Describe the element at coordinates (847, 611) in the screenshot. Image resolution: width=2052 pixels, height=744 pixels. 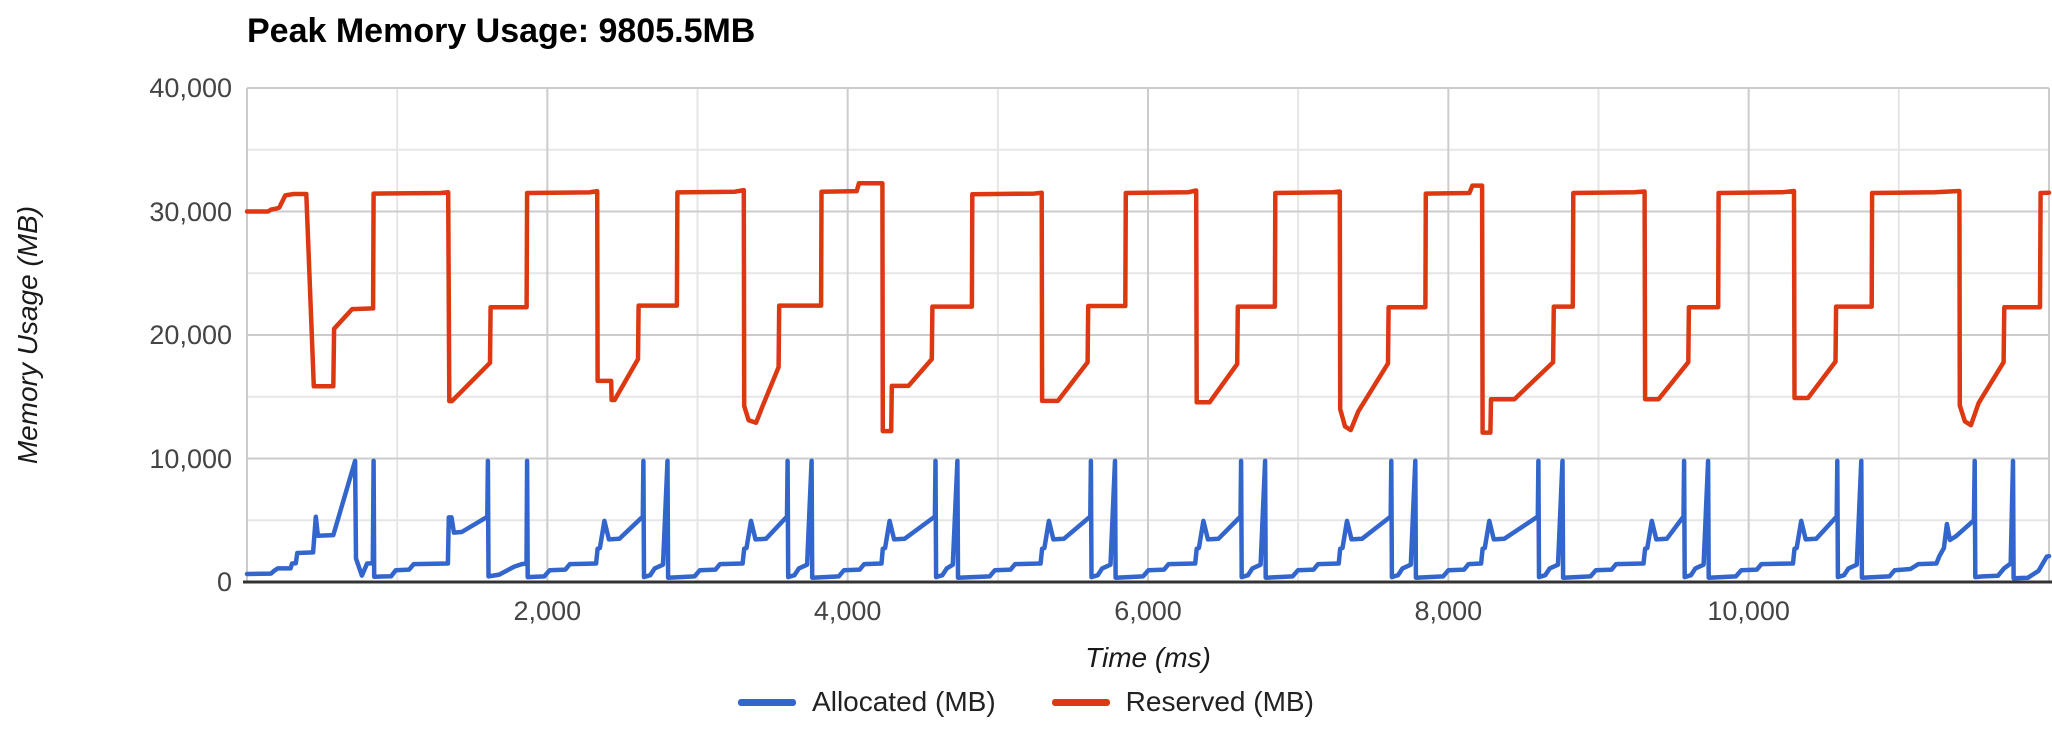
I see `x-tick-label: 4,000` at that location.